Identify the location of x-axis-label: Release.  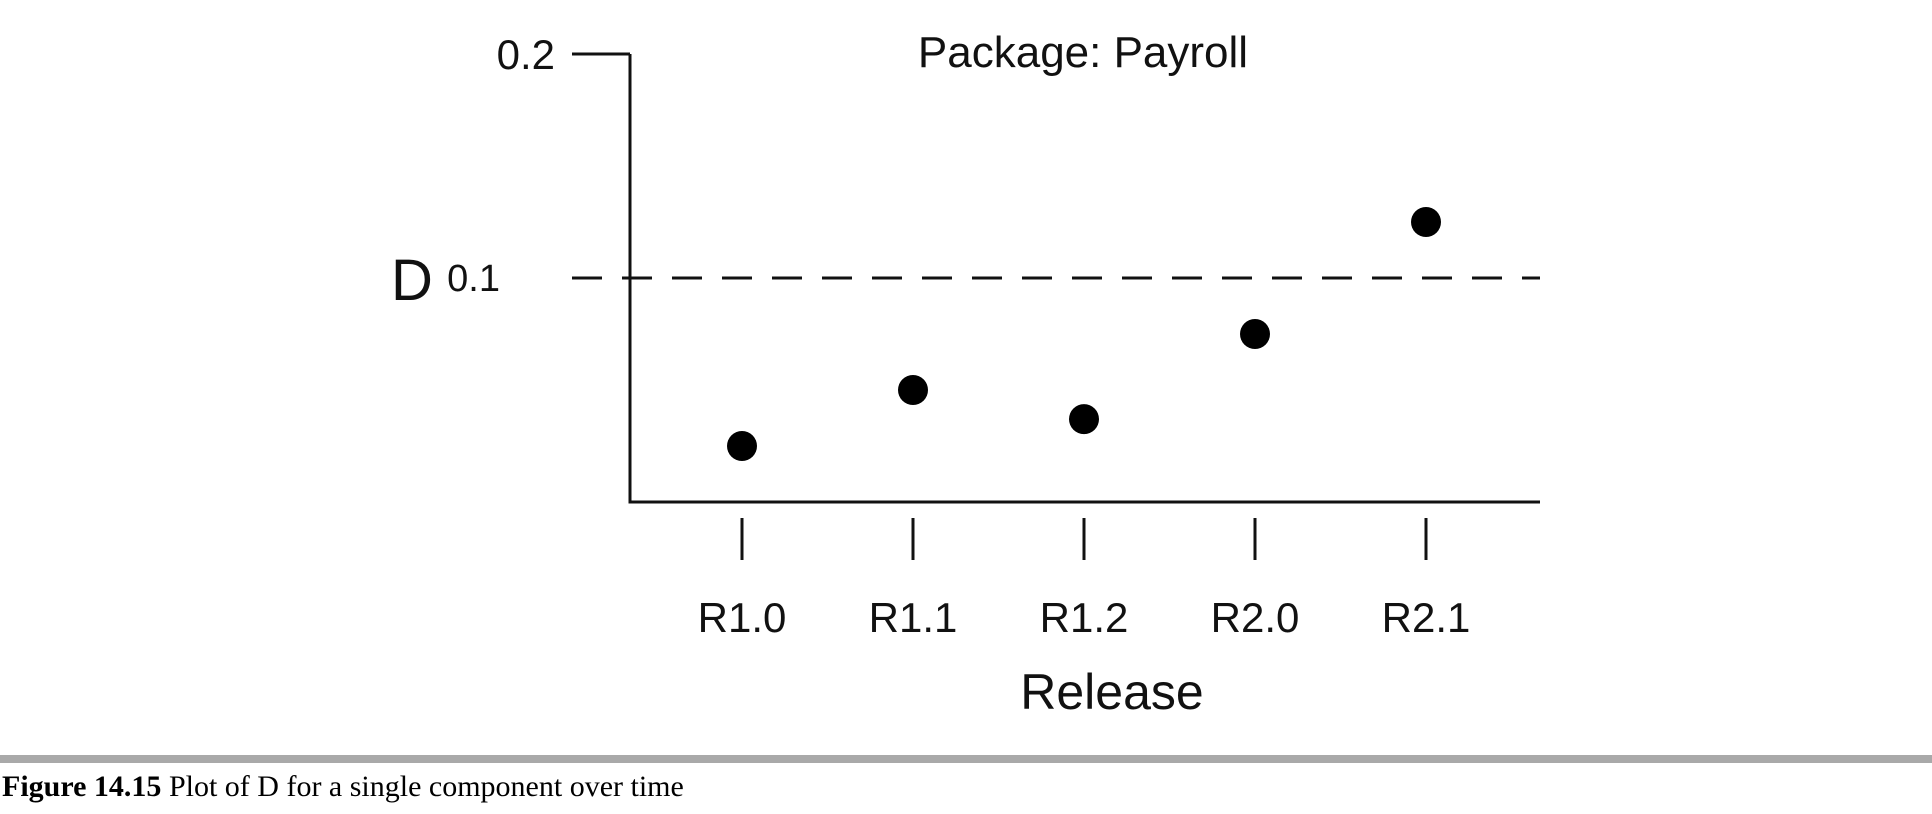
(1111, 692).